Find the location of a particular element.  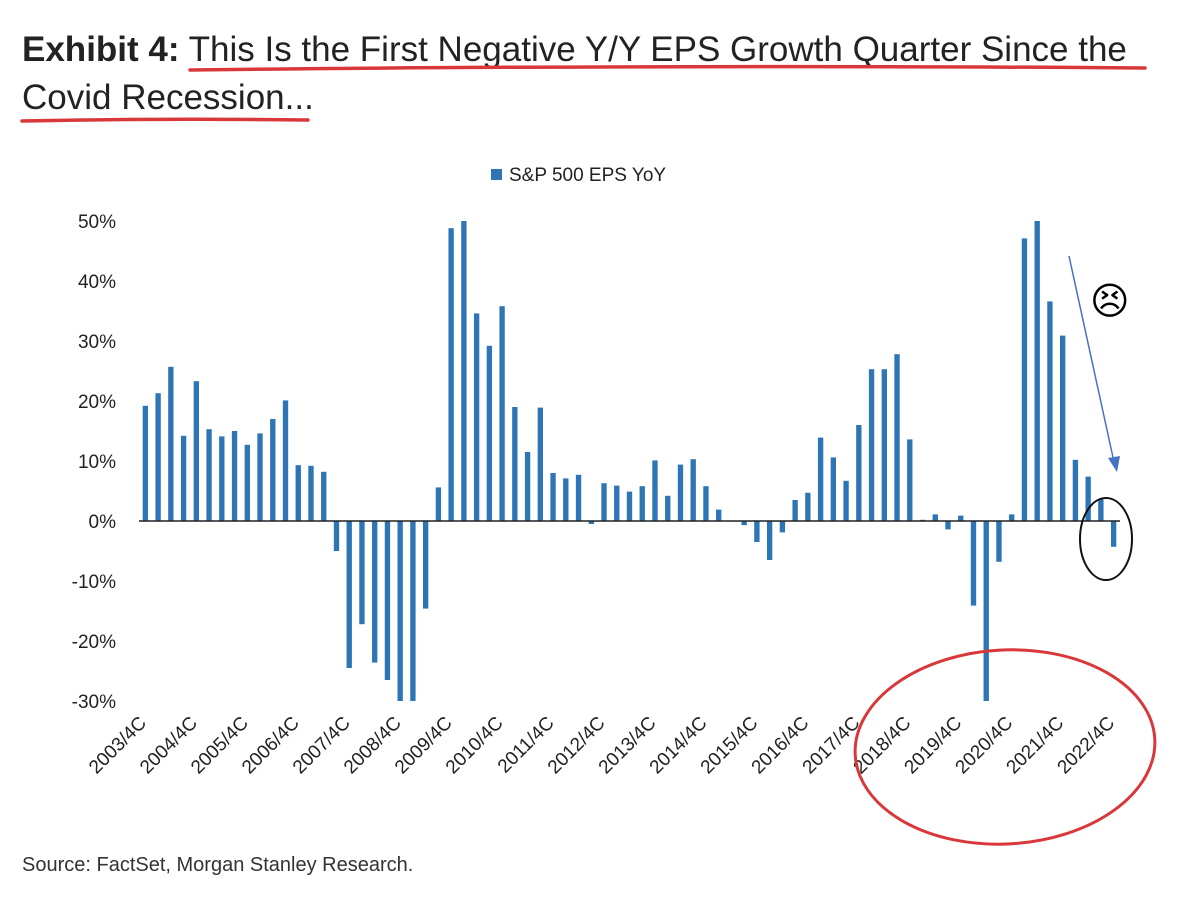

y-tick-label: 40% is located at coordinates (97, 282).